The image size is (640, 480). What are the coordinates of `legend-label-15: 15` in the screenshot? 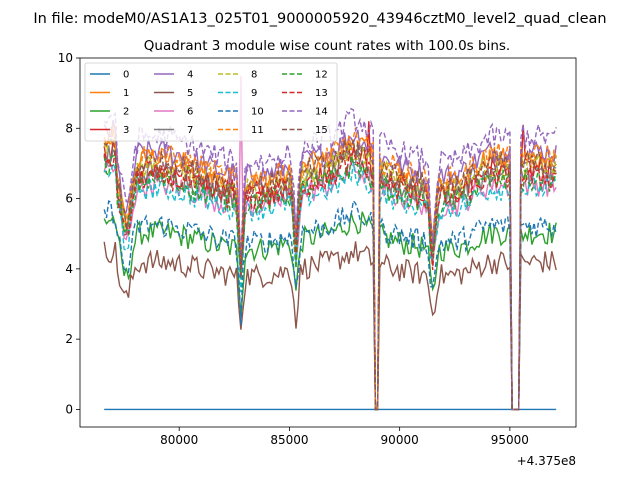 It's located at (321, 130).